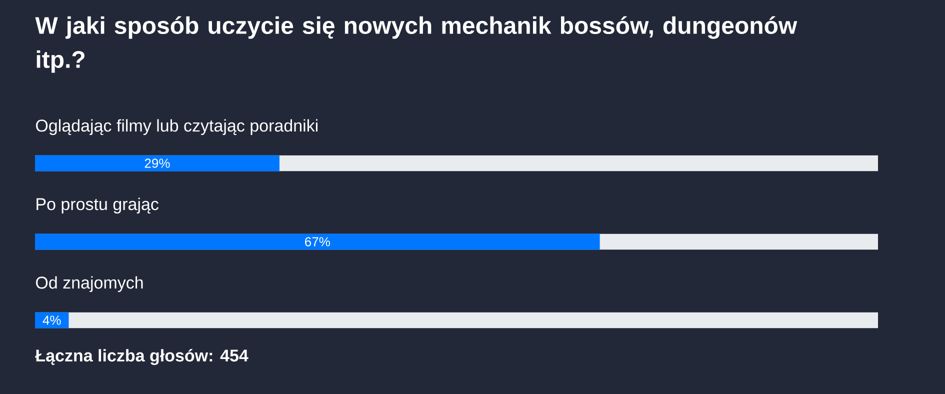  I want to click on text: Łączna liczba głosów: 454, so click(141, 357).